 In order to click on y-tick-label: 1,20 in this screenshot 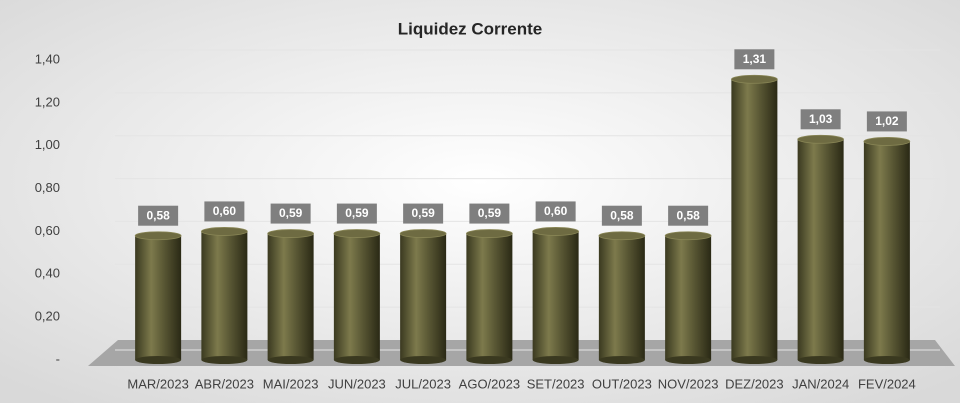, I will do `click(47, 101)`.